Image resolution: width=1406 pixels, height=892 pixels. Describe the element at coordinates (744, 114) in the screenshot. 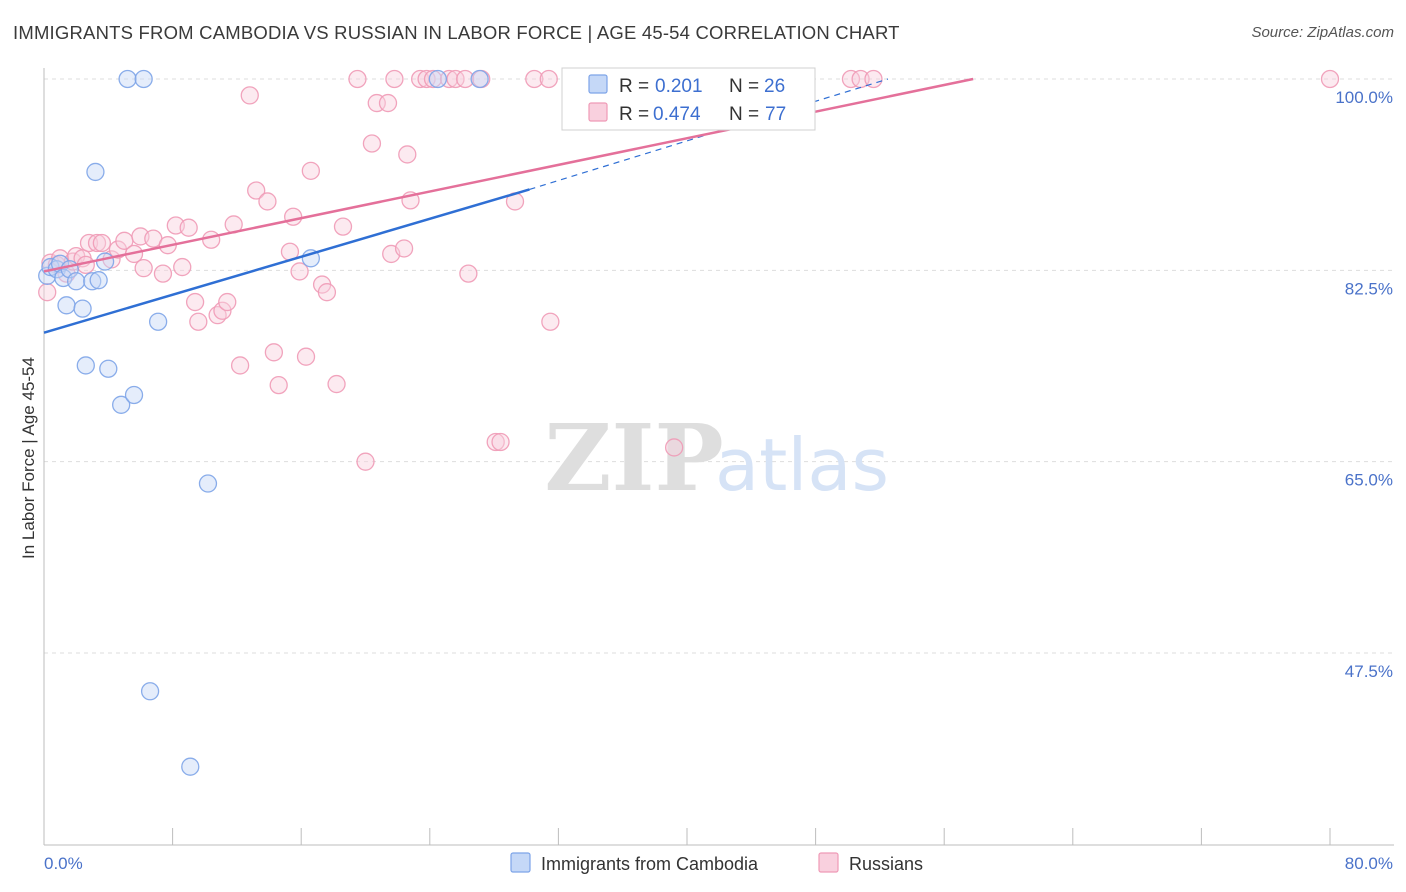

I see `legend-n-label-russians: N =` at that location.